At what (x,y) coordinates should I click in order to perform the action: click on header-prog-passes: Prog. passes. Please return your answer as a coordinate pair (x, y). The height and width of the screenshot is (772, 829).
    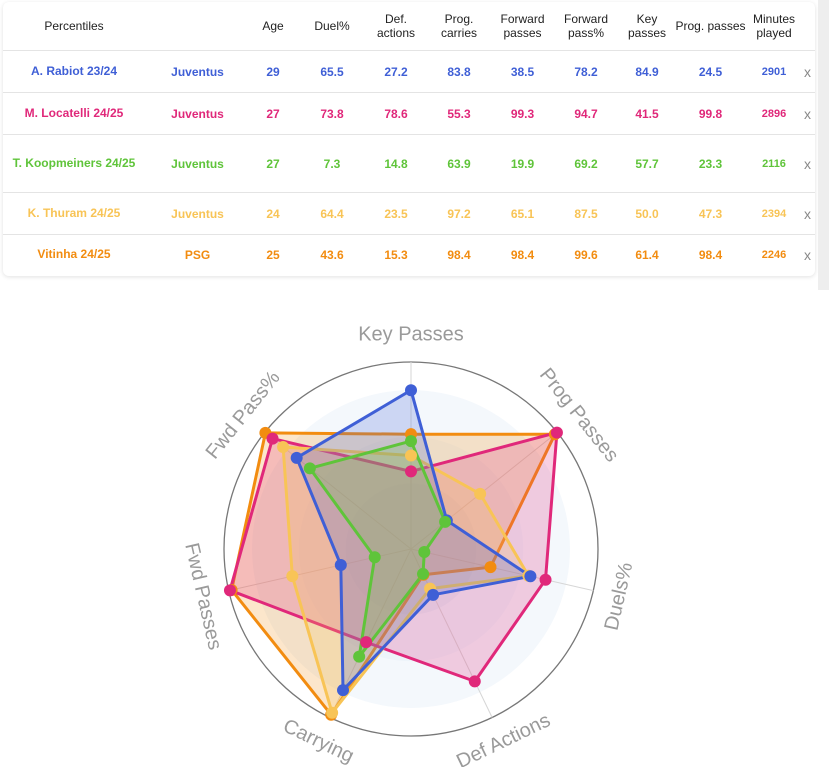
    Looking at the image, I should click on (710, 26).